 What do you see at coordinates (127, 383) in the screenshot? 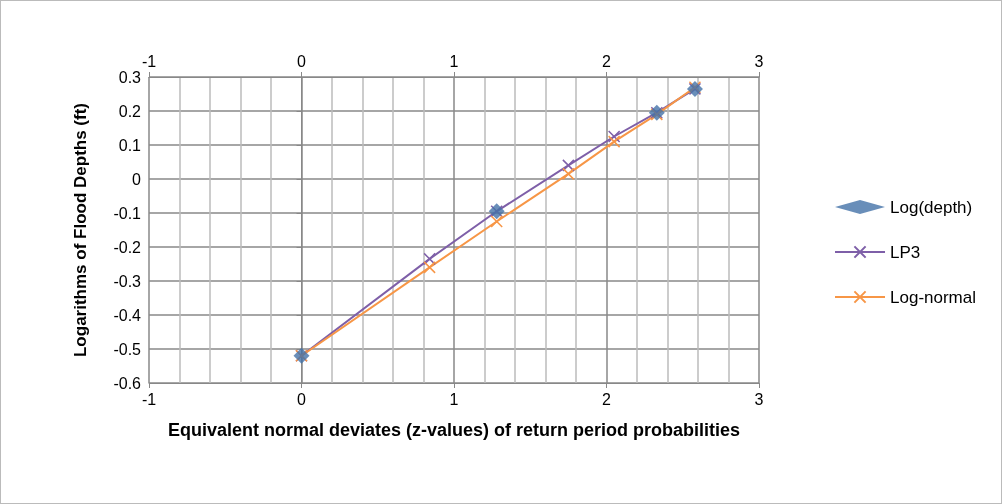
I see `y-tick-label: -0.6` at bounding box center [127, 383].